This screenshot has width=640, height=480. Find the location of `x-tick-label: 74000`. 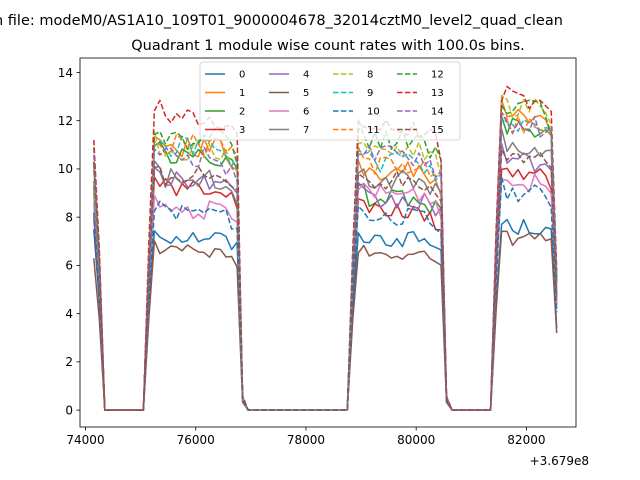

x-tick-label: 74000 is located at coordinates (85, 440).